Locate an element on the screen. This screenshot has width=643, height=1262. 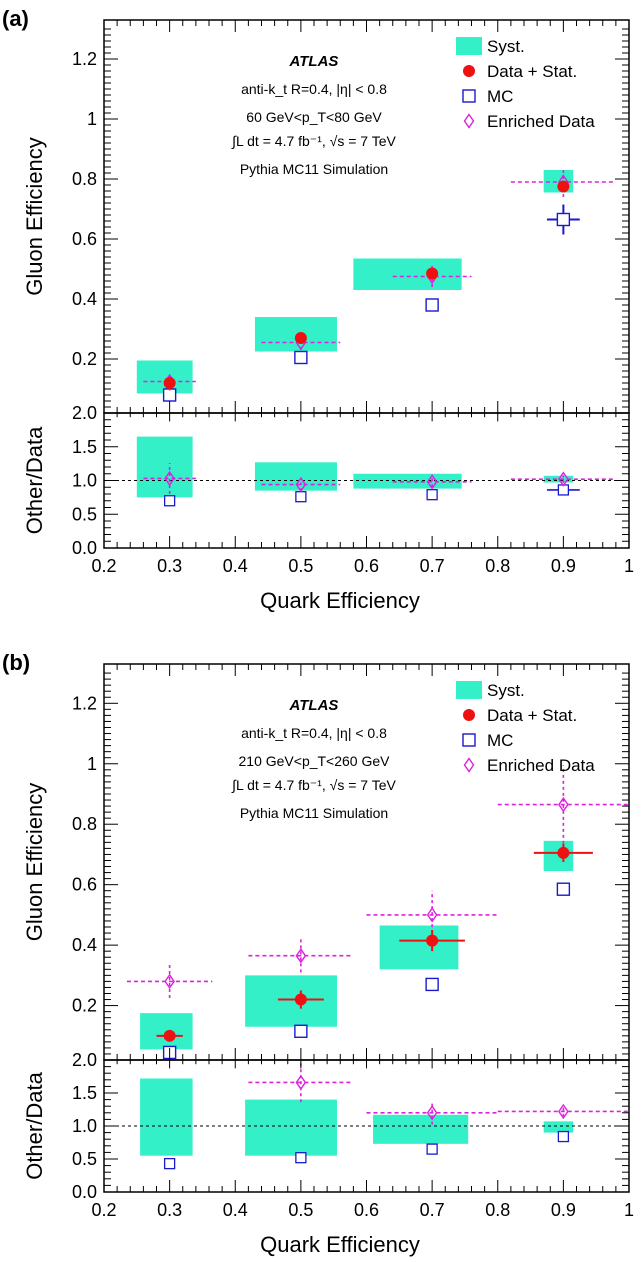
legend-entry: Syst. is located at coordinates (506, 46).